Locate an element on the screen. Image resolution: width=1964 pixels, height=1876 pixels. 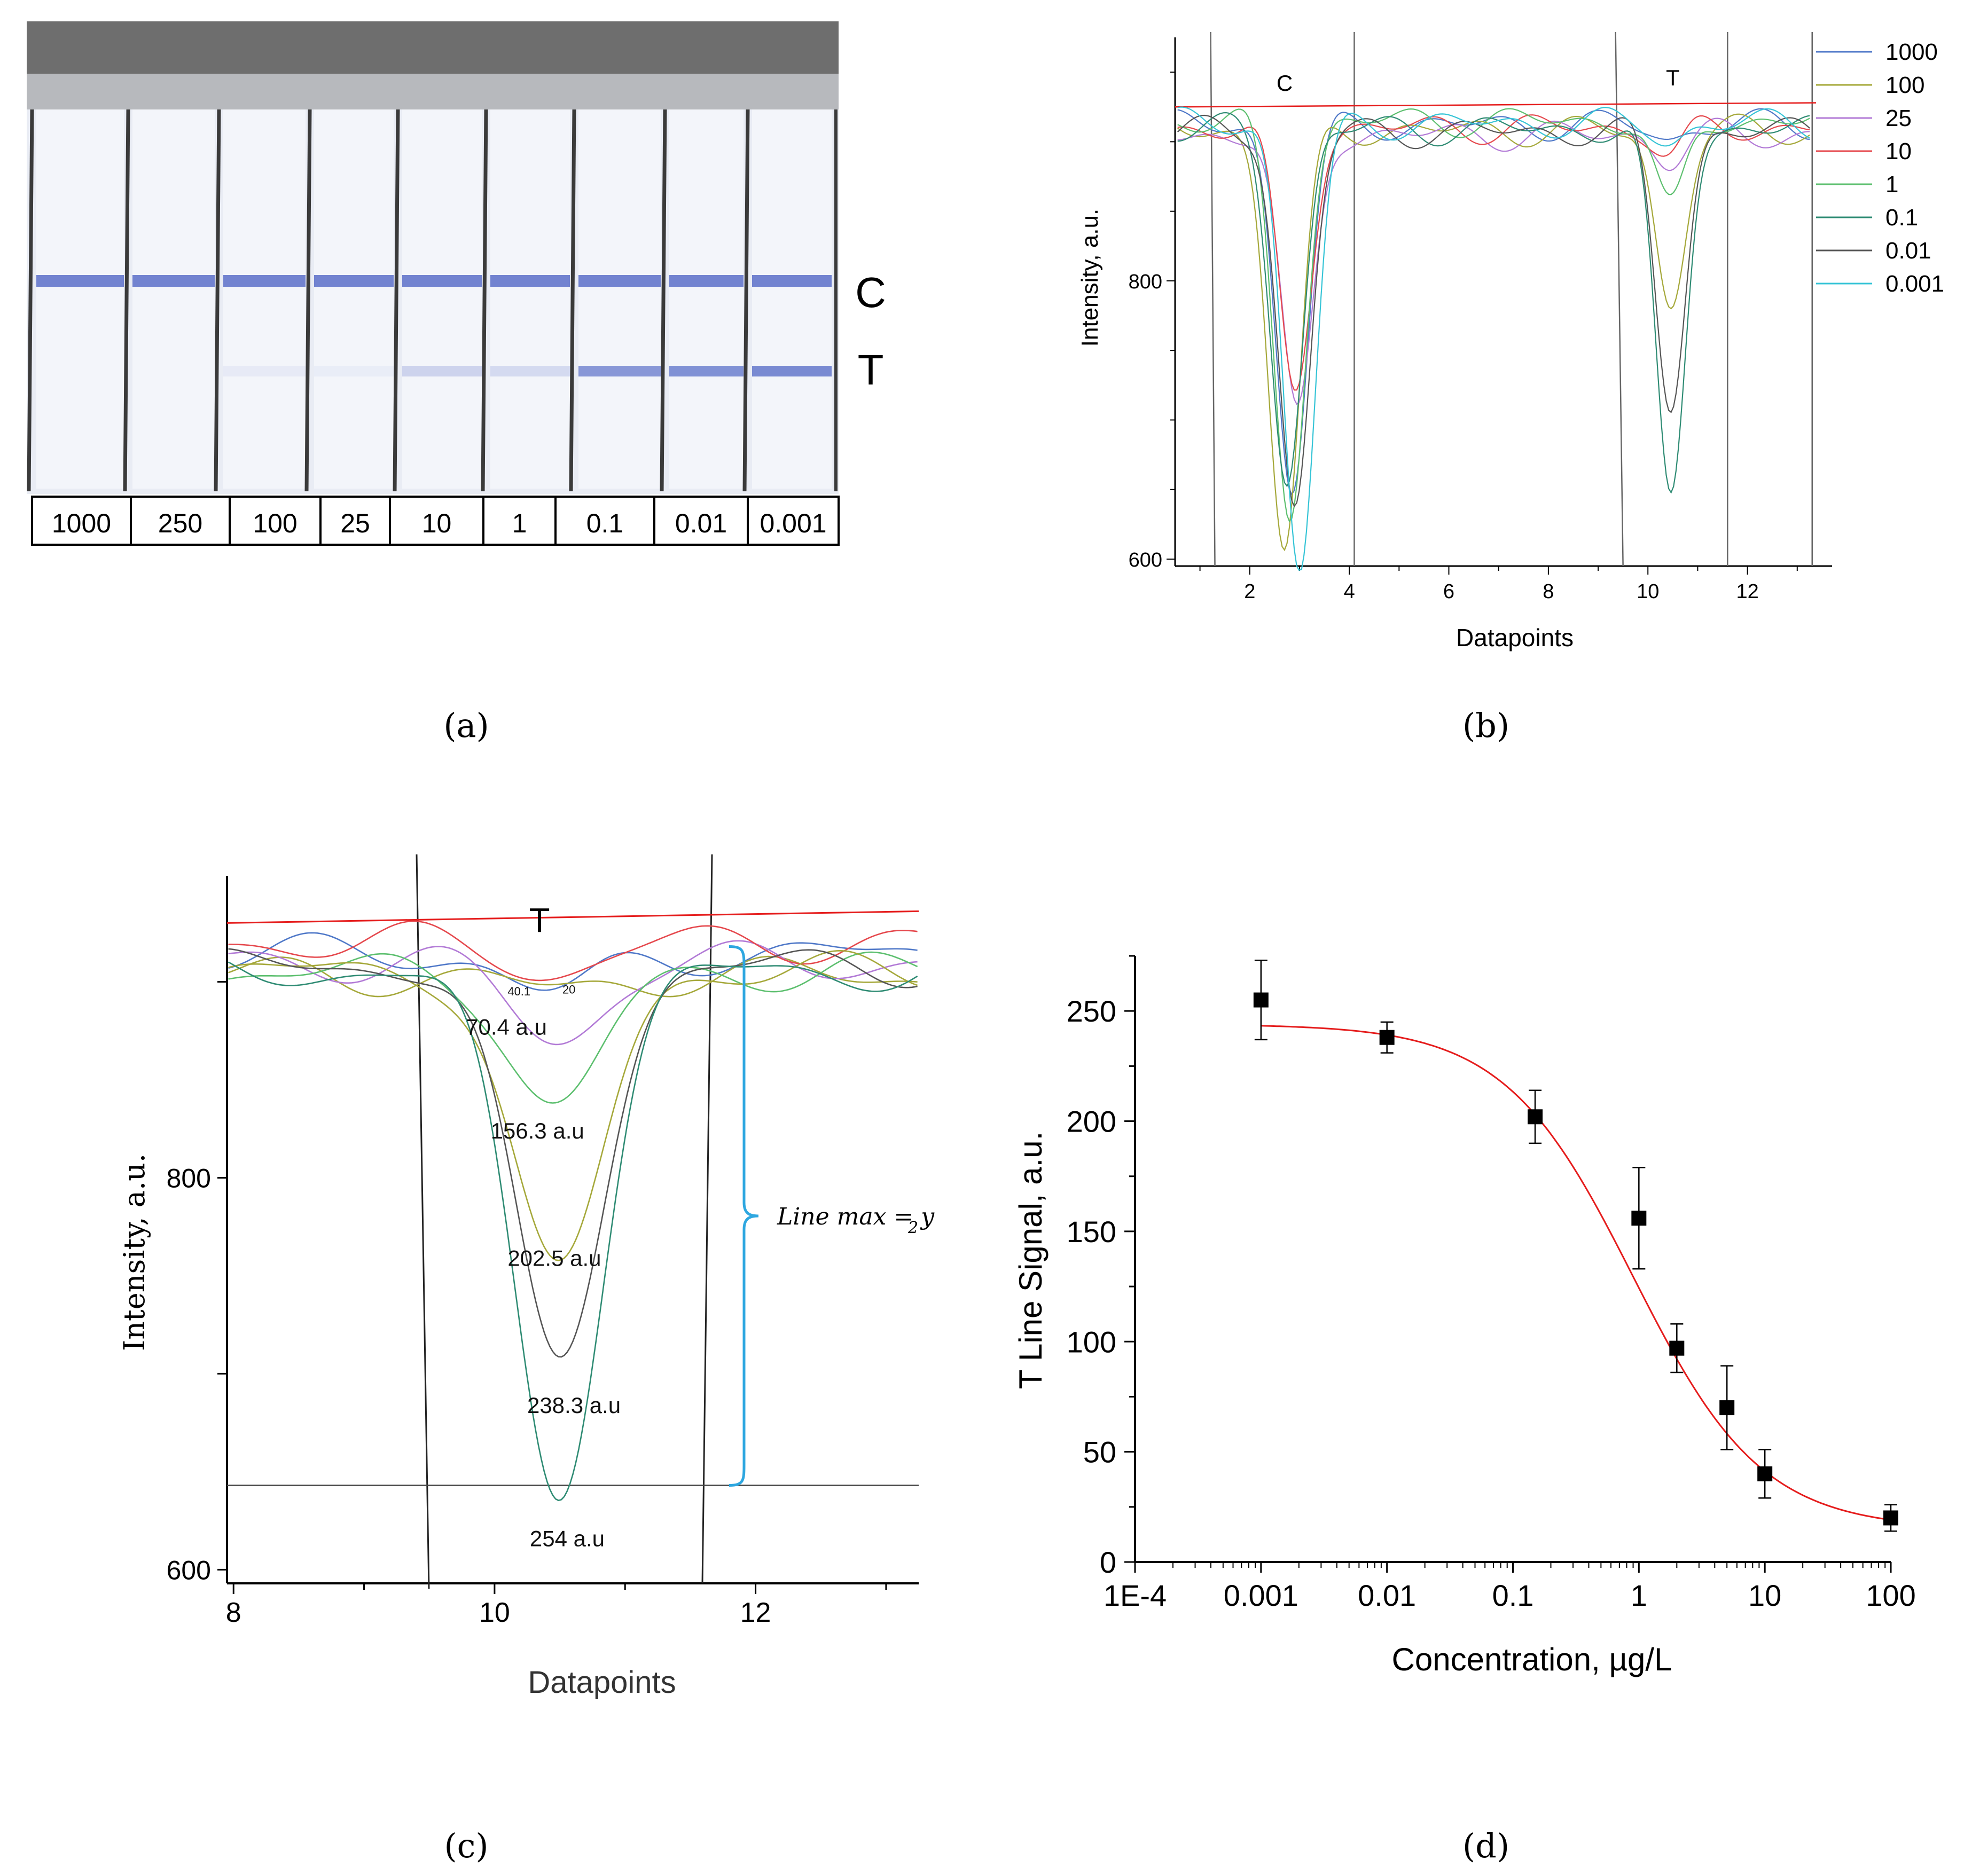
panel-label-d: (d) is located at coordinates (1485, 1845).